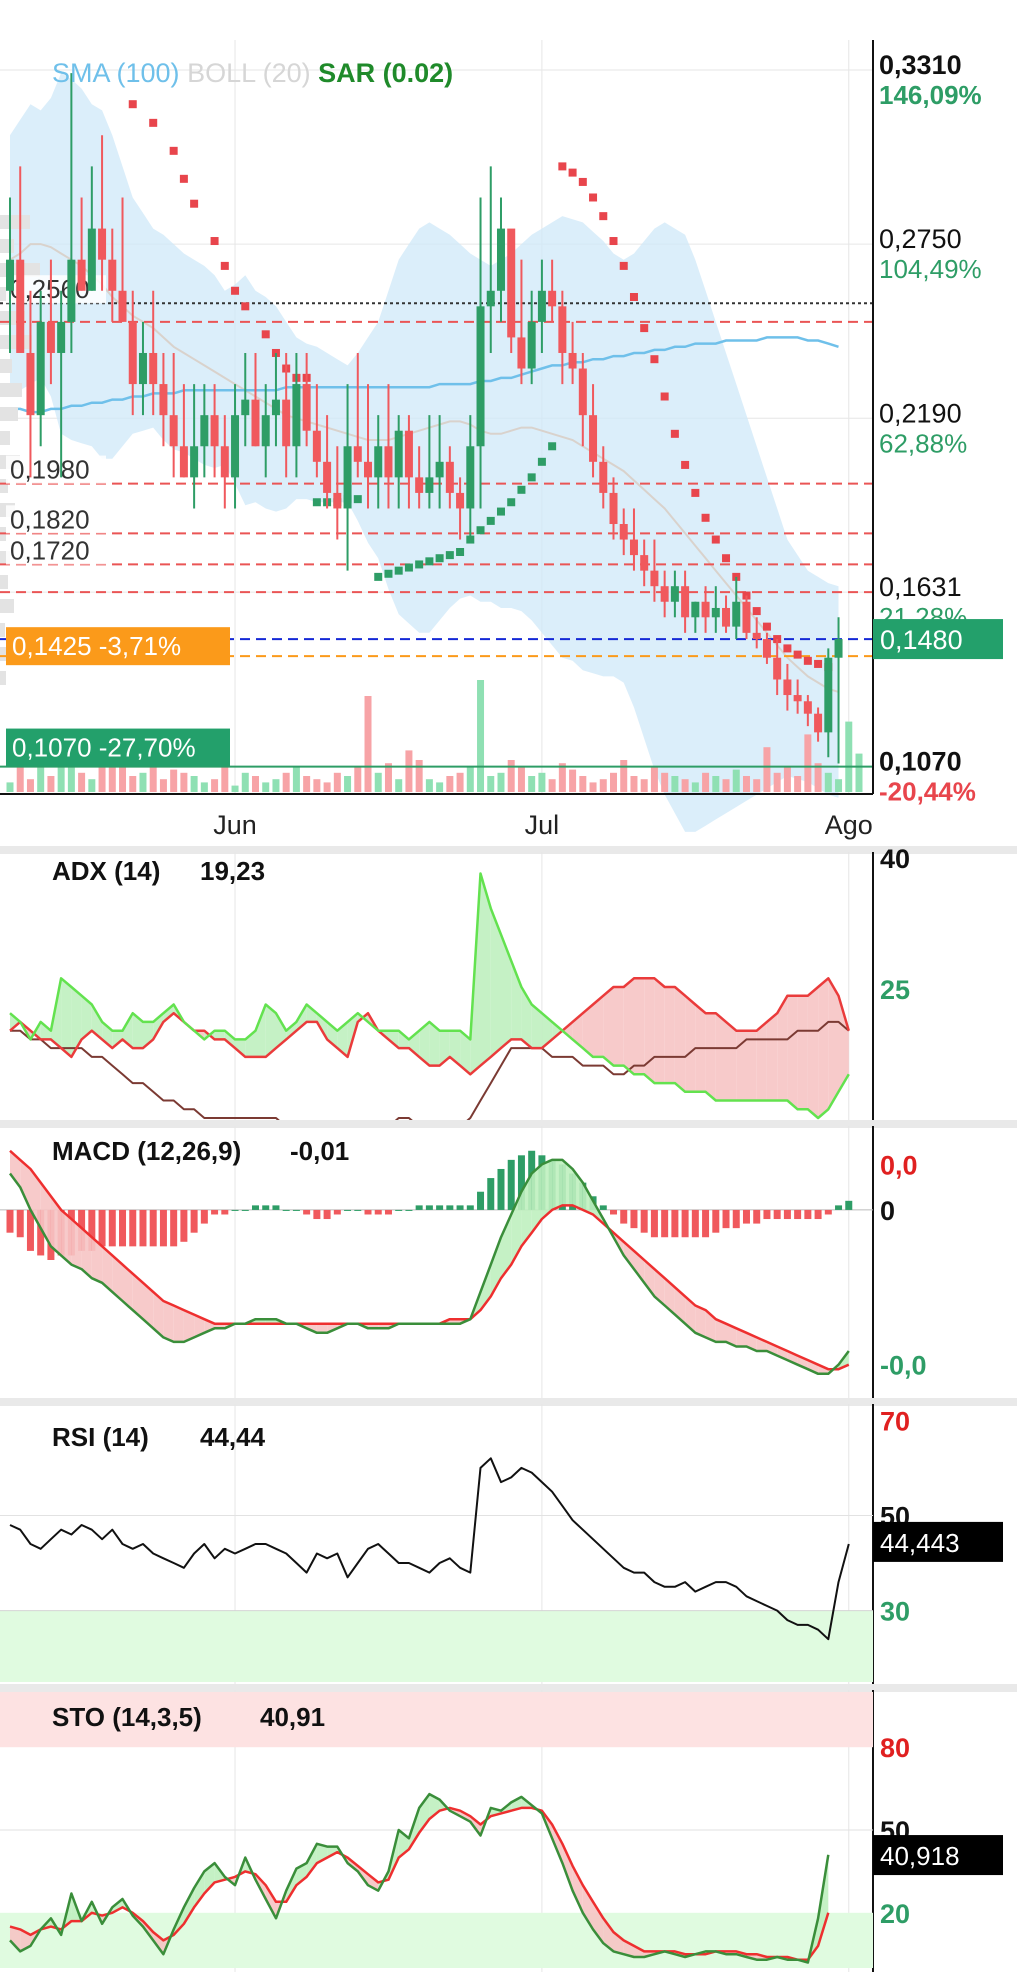 This screenshot has height=1975, width=1017. I want to click on price-tick-label: 0,3310, so click(920, 65).